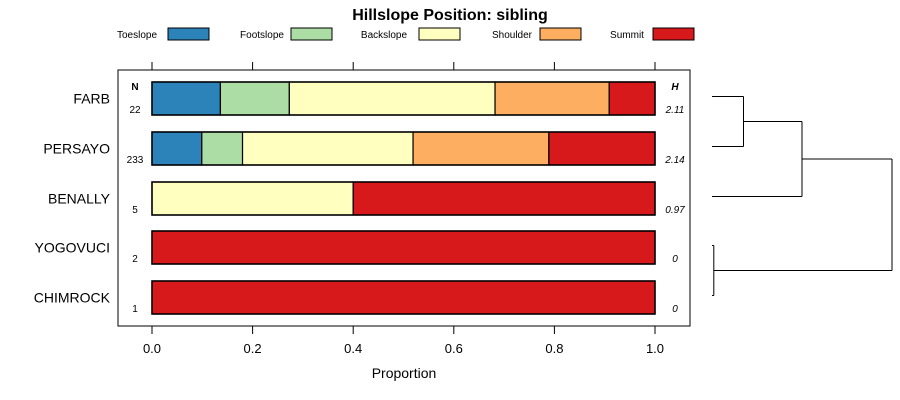 The height and width of the screenshot is (400, 900). I want to click on category-label: FARB, so click(91, 99).